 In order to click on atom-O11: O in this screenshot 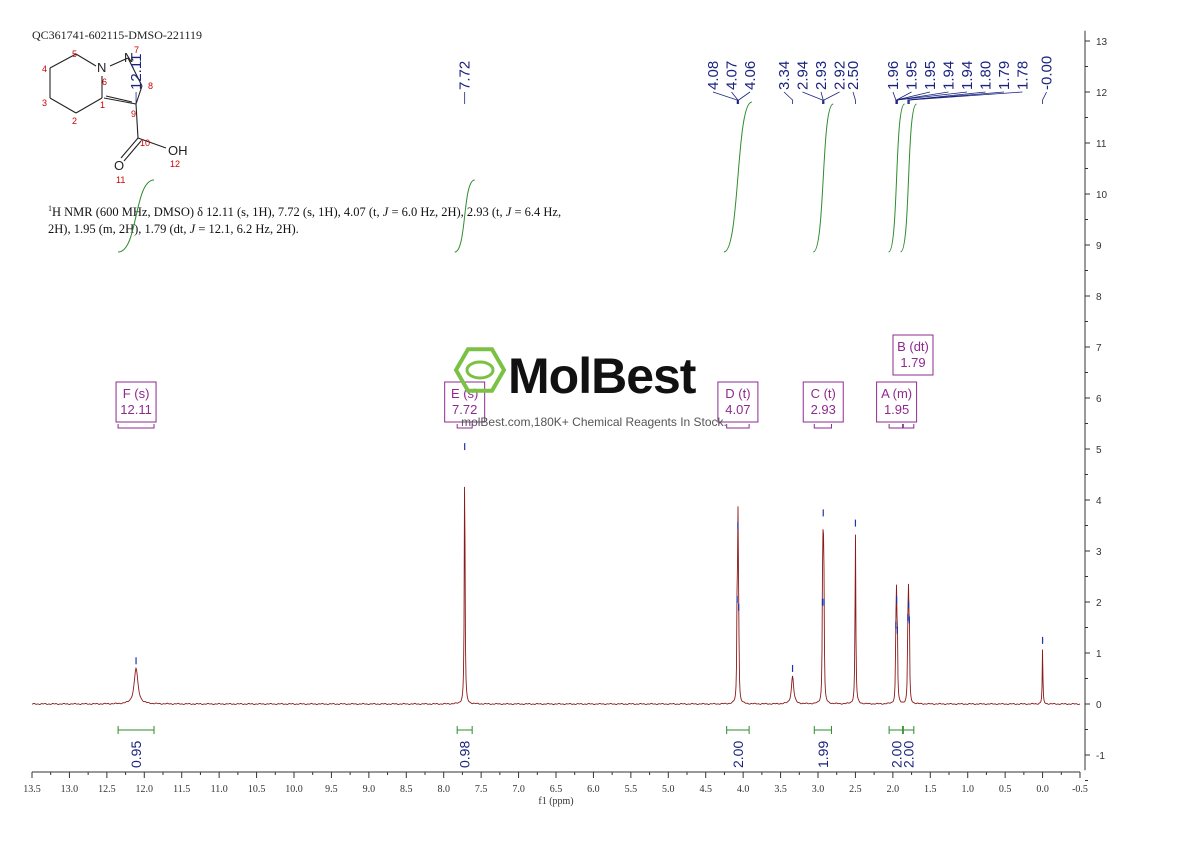, I will do `click(119, 165)`.